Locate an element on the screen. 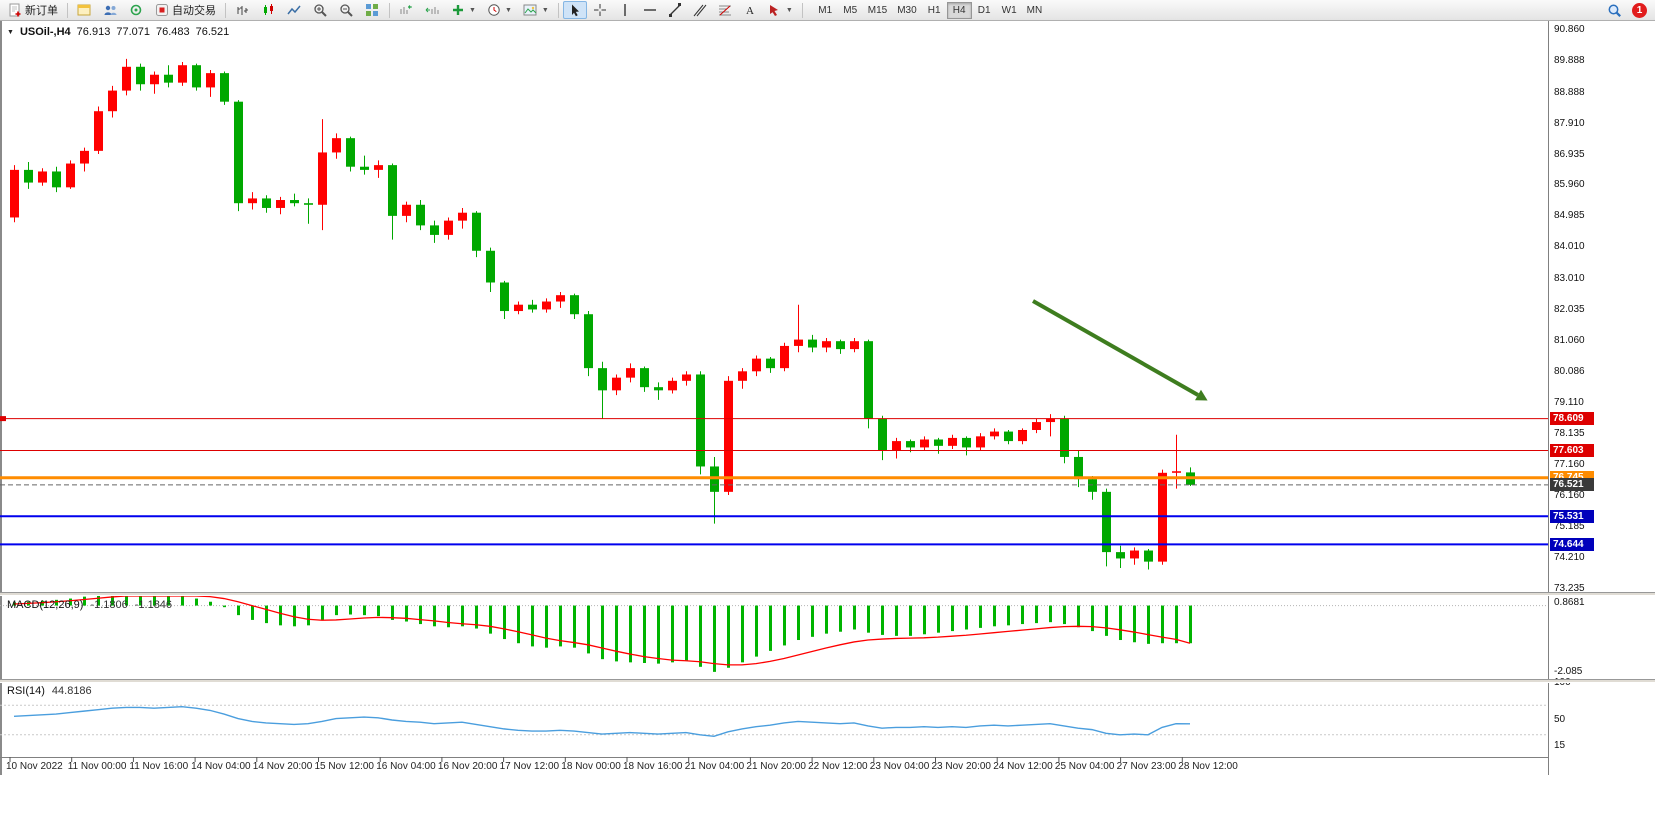  price-tag: 77.603 is located at coordinates (1572, 450).